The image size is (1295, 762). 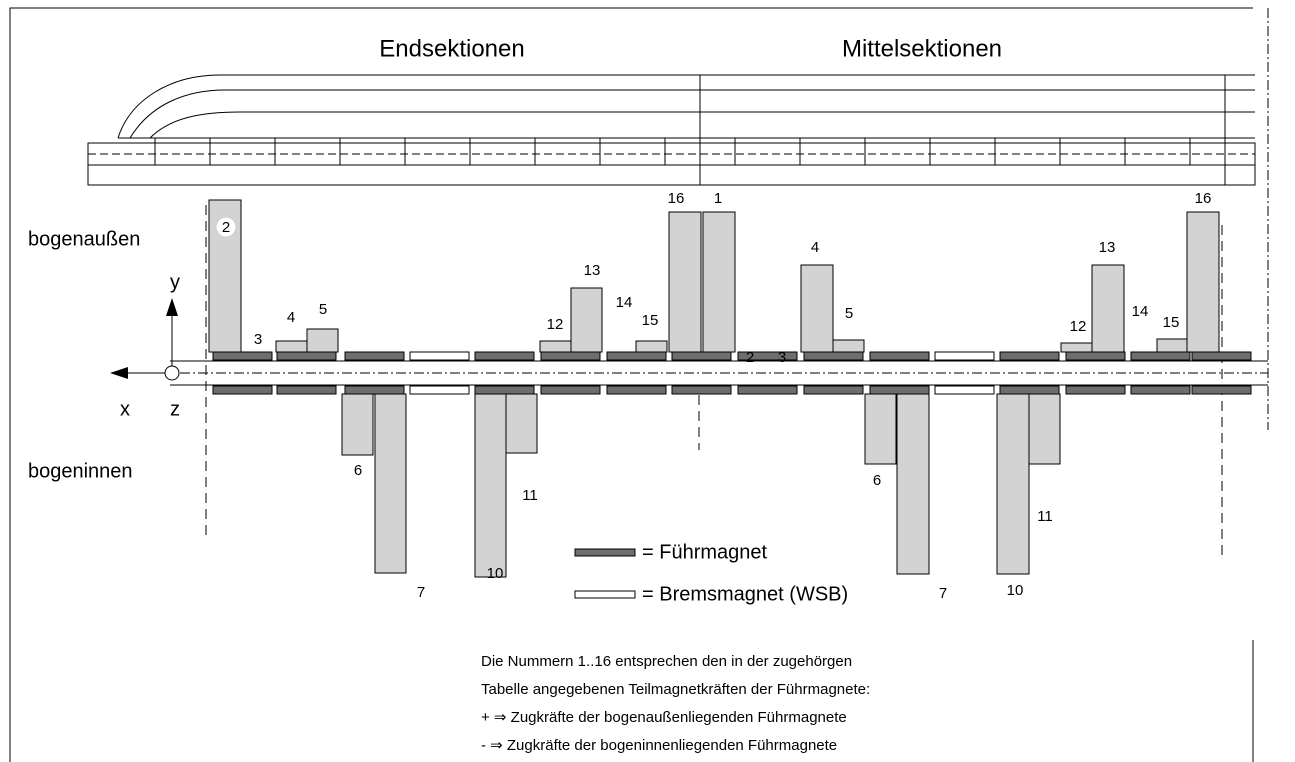 What do you see at coordinates (922, 48) in the screenshot?
I see `section-title: Mittelsektionen` at bounding box center [922, 48].